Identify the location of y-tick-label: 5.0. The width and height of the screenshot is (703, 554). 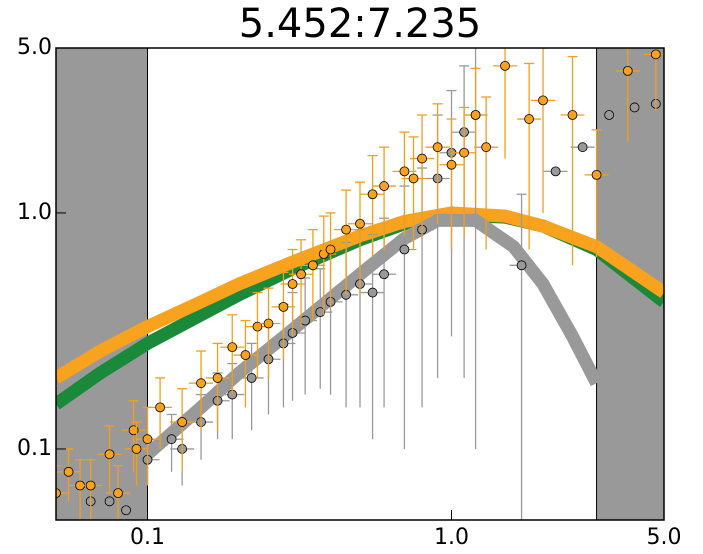
(34, 47).